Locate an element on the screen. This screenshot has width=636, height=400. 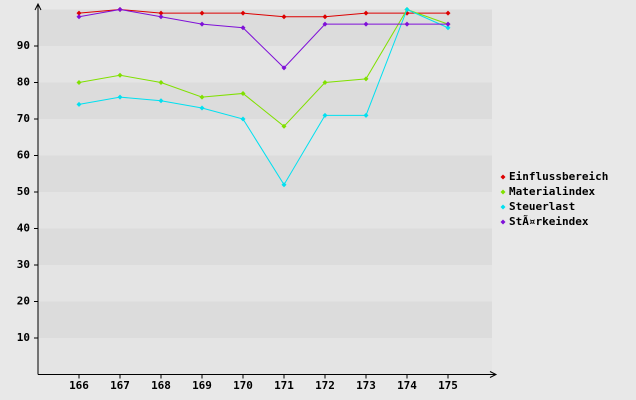
legend-label: Einflussbereich is located at coordinates (558, 176).